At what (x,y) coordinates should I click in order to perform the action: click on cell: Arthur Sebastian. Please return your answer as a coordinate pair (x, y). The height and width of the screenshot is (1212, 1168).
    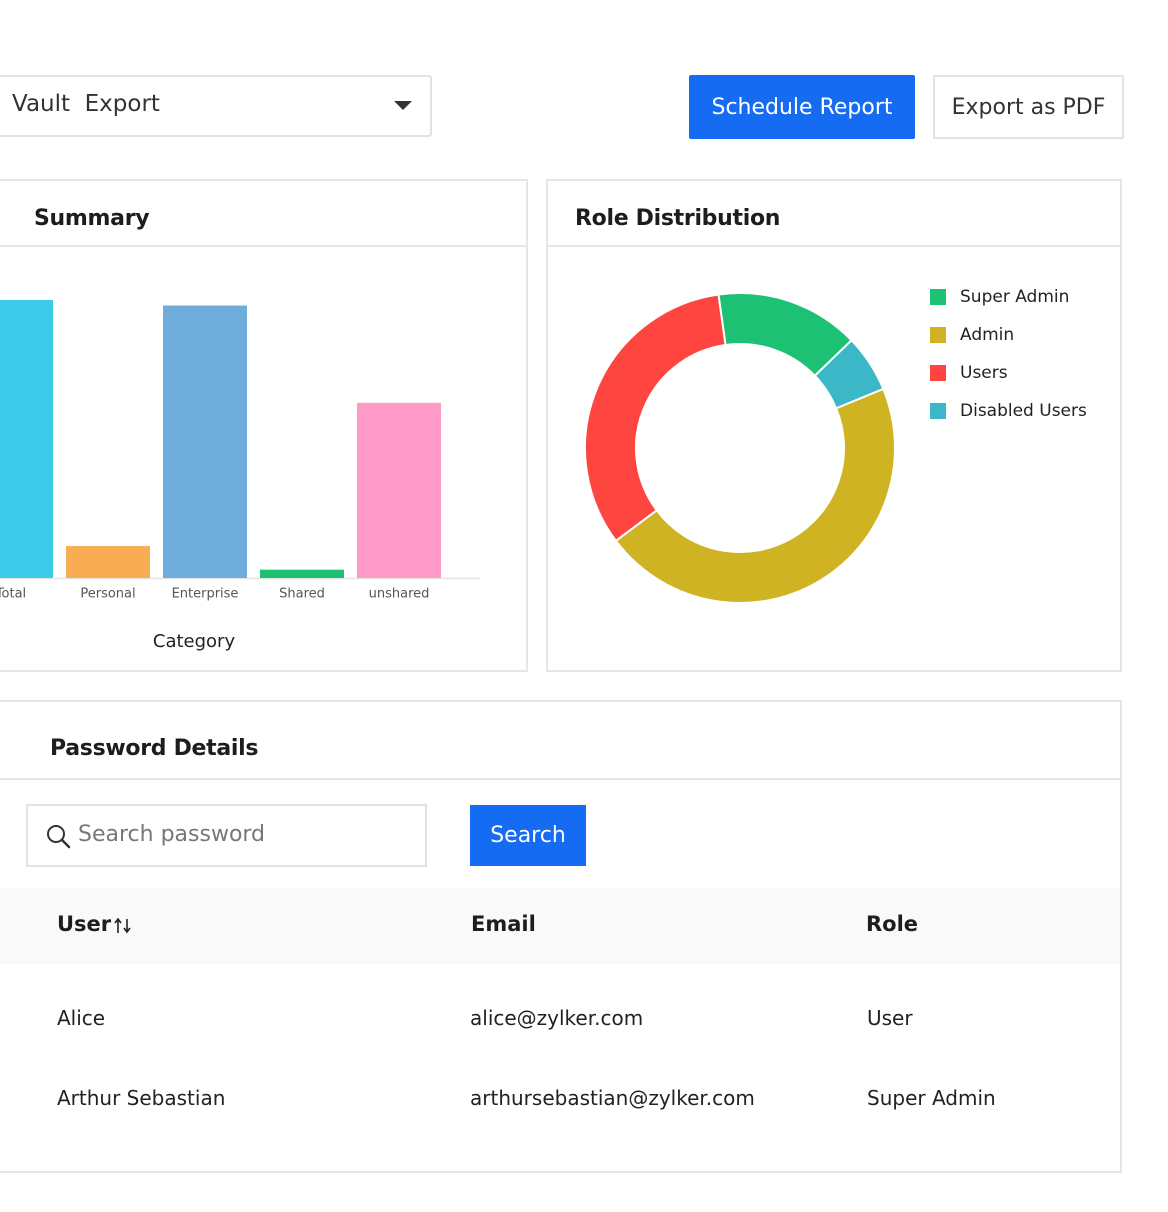
    Looking at the image, I should click on (141, 1098).